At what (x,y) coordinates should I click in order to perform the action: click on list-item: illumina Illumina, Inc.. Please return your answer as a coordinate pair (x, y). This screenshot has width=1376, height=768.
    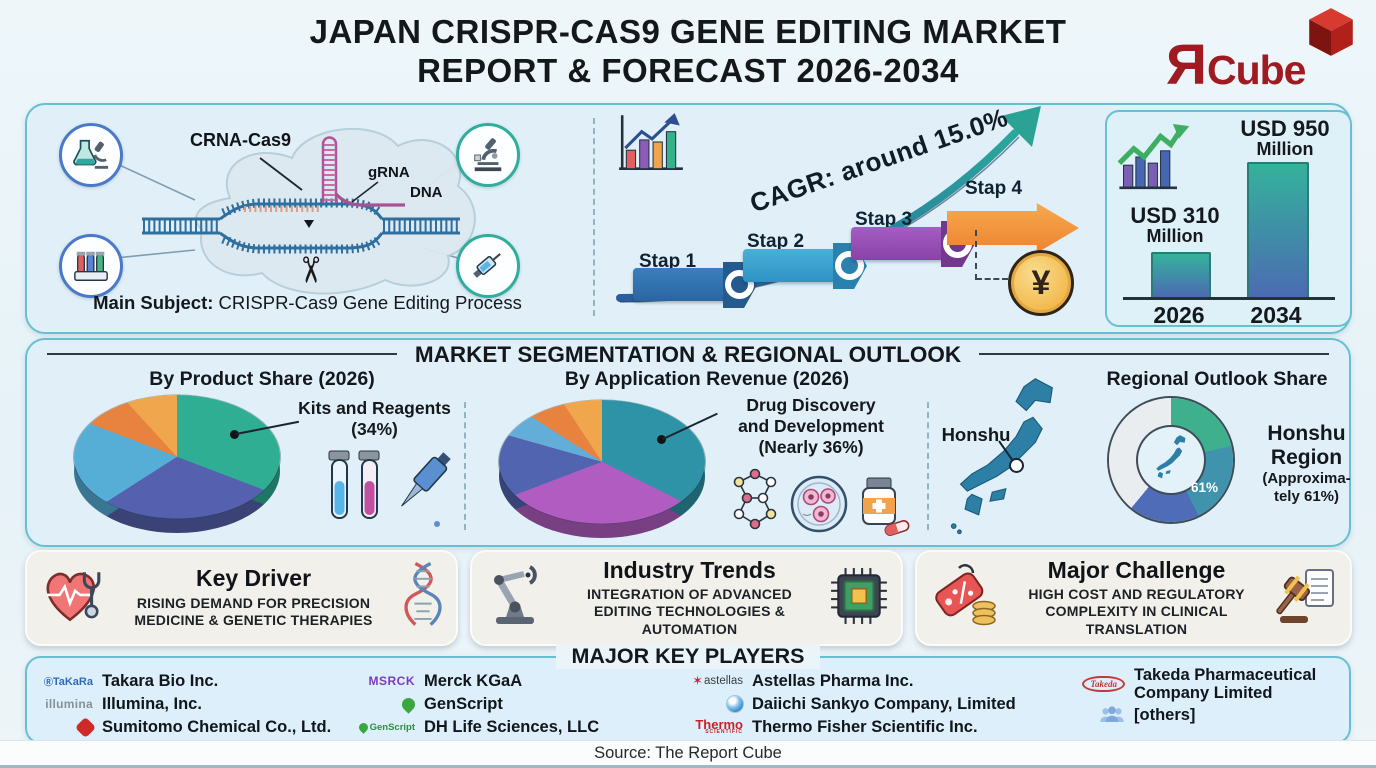
    Looking at the image, I should click on (189, 704).